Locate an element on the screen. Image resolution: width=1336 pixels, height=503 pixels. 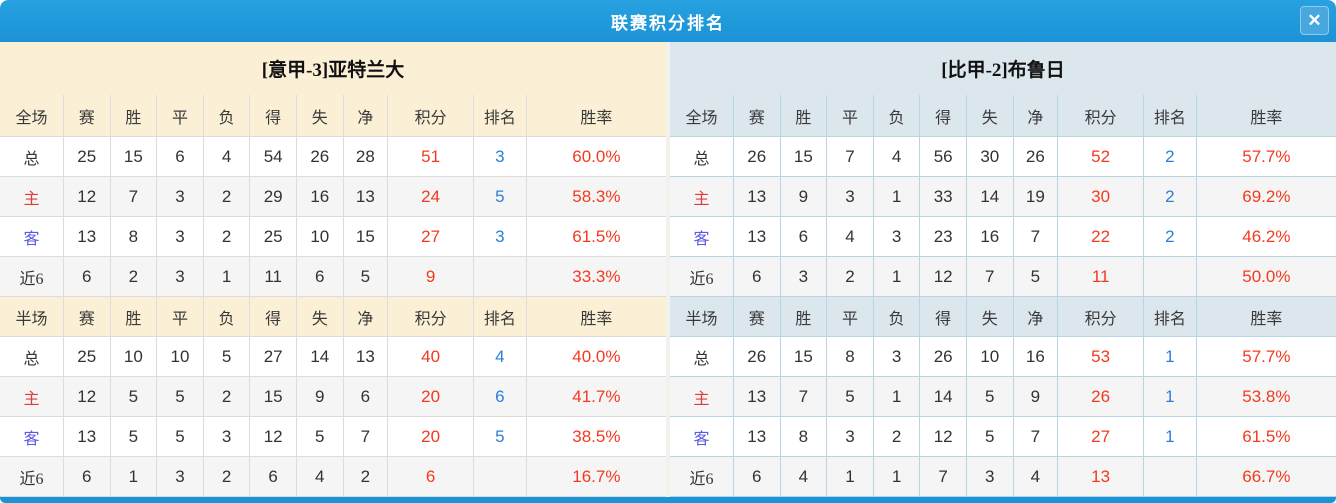
cell-rank: 2 is located at coordinates (1170, 237).